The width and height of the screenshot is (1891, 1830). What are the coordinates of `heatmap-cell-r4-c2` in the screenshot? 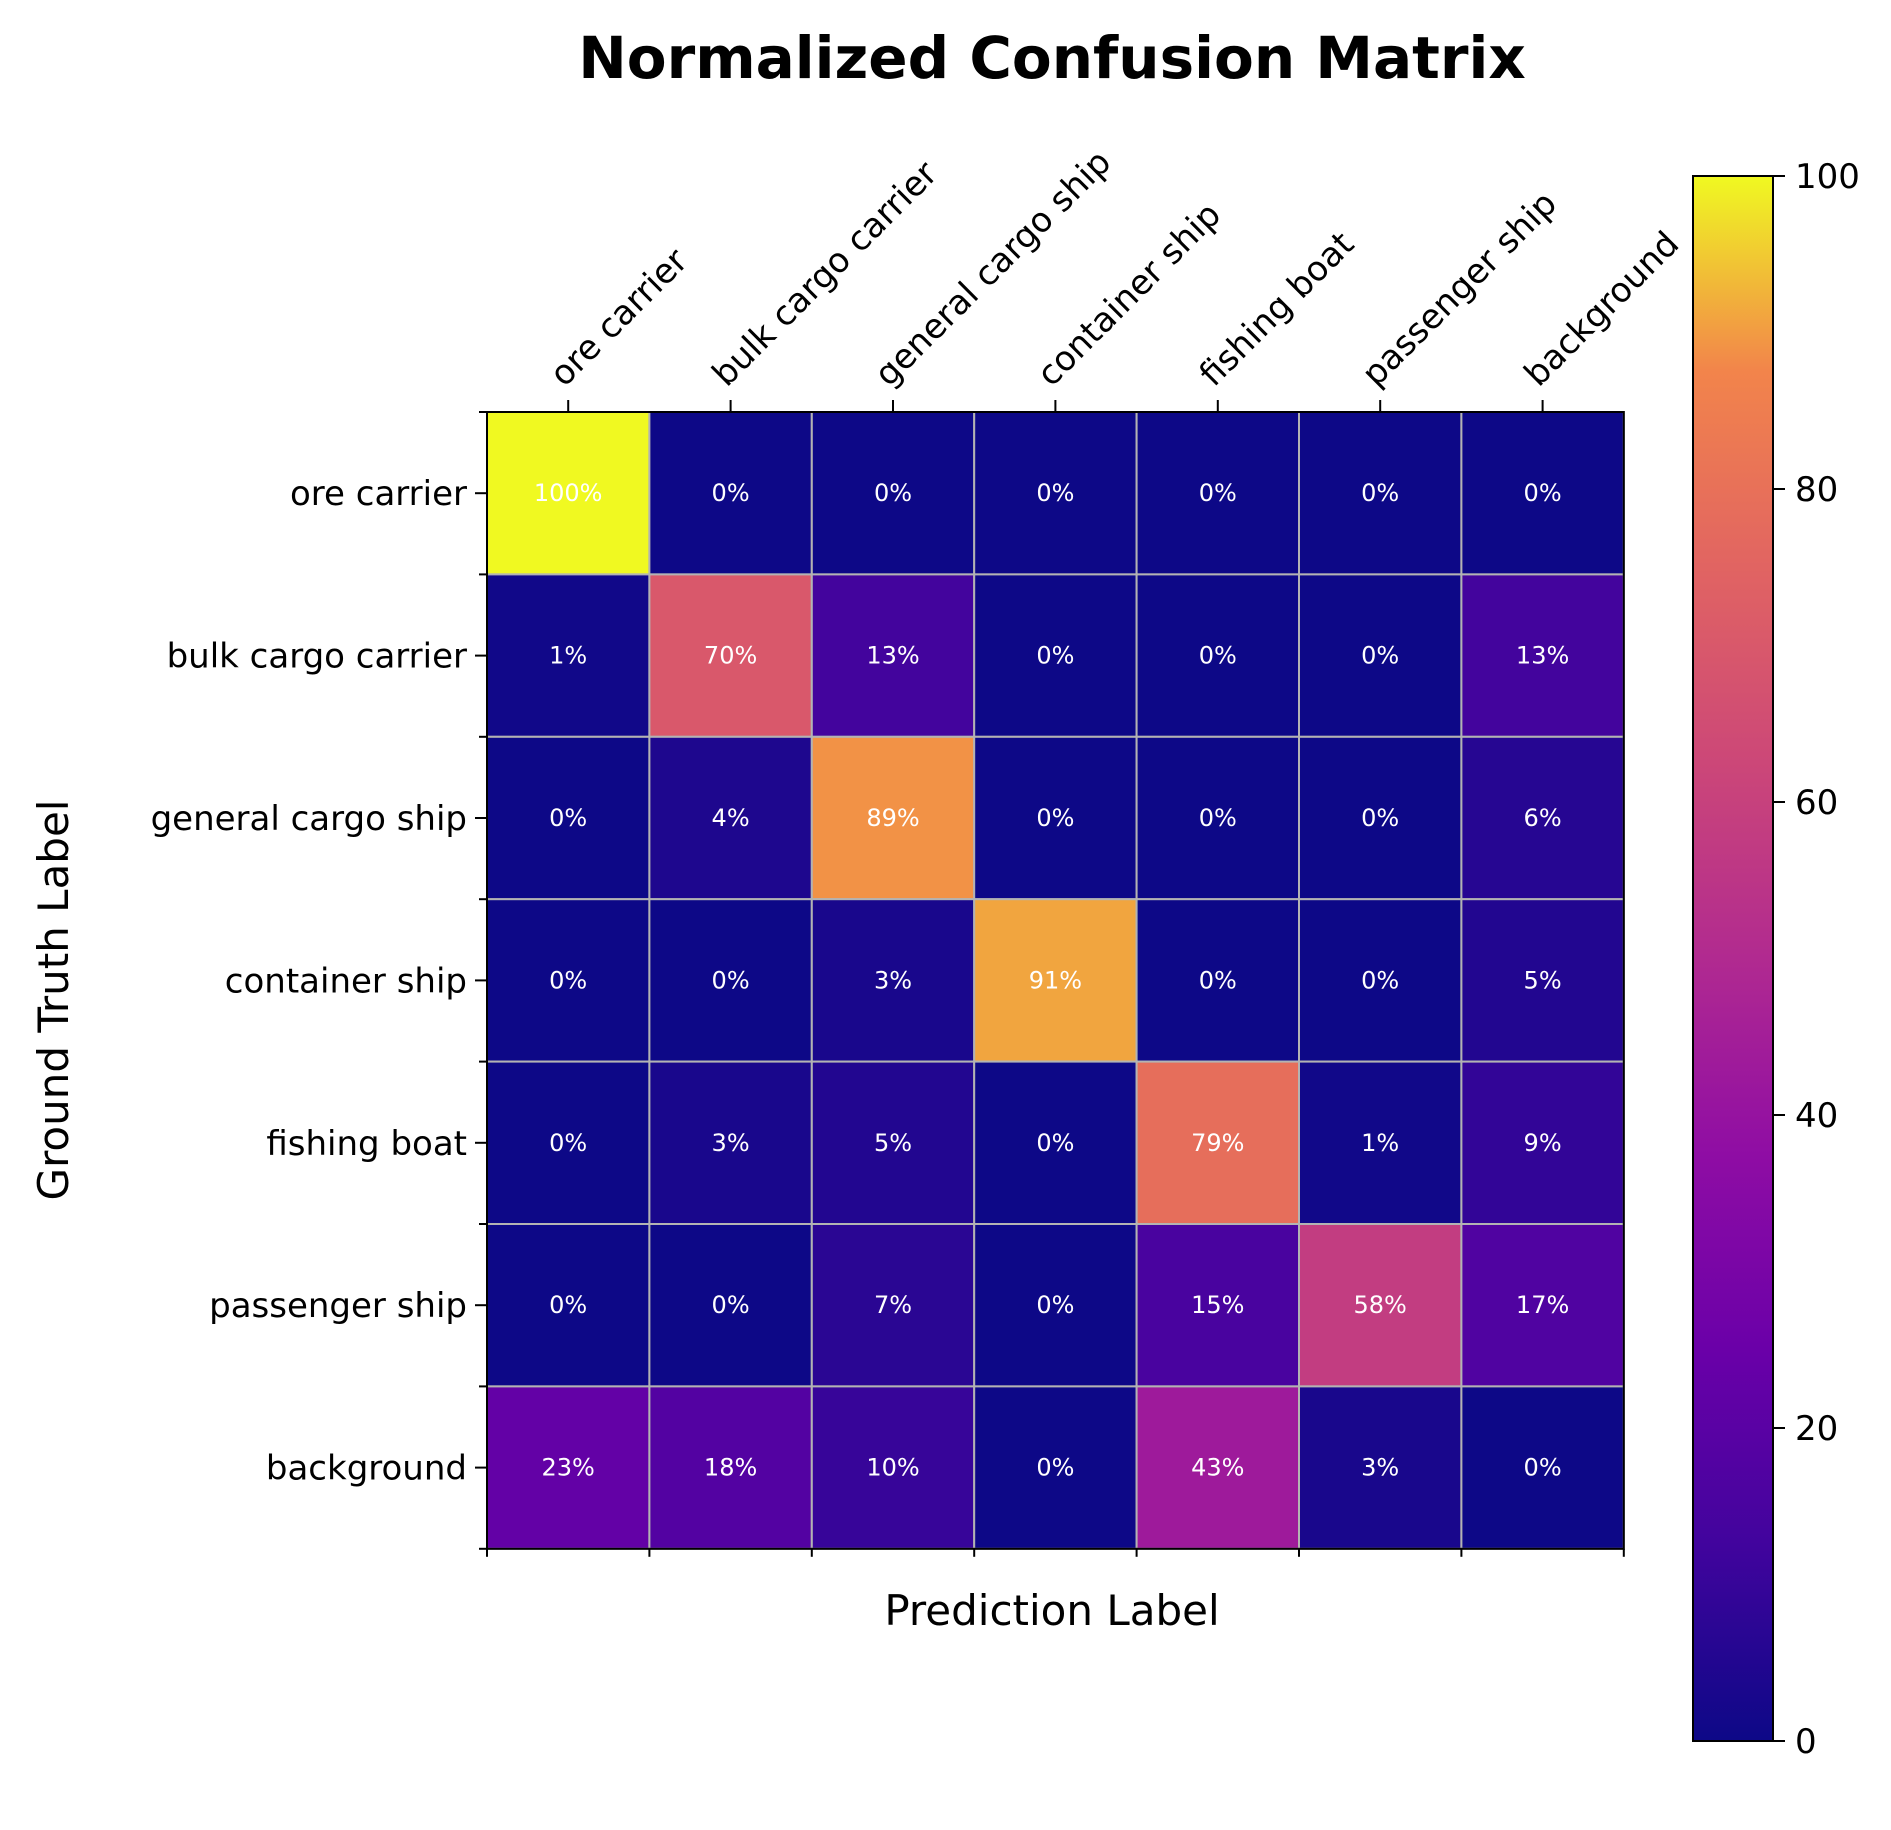 It's located at (893, 1142).